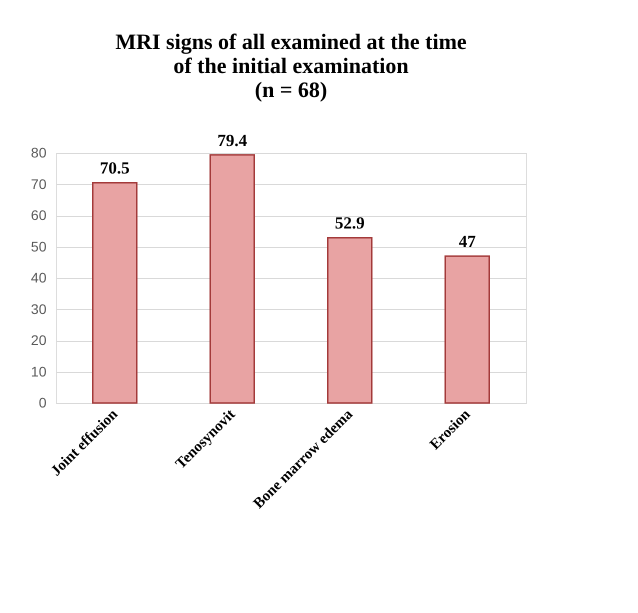 This screenshot has width=638, height=613. Describe the element at coordinates (291, 65) in the screenshot. I see `text: of the initial examination` at that location.